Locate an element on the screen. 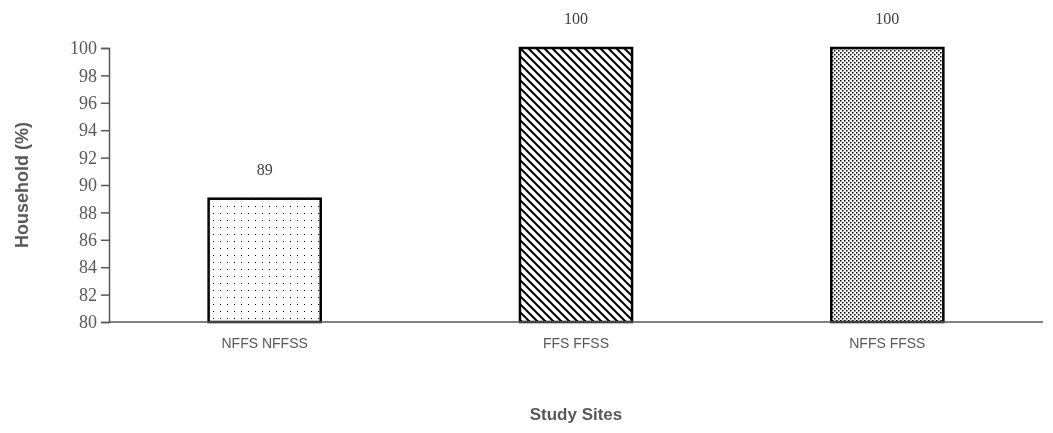 The height and width of the screenshot is (433, 1053). y-tick-label: 80 is located at coordinates (88, 322).